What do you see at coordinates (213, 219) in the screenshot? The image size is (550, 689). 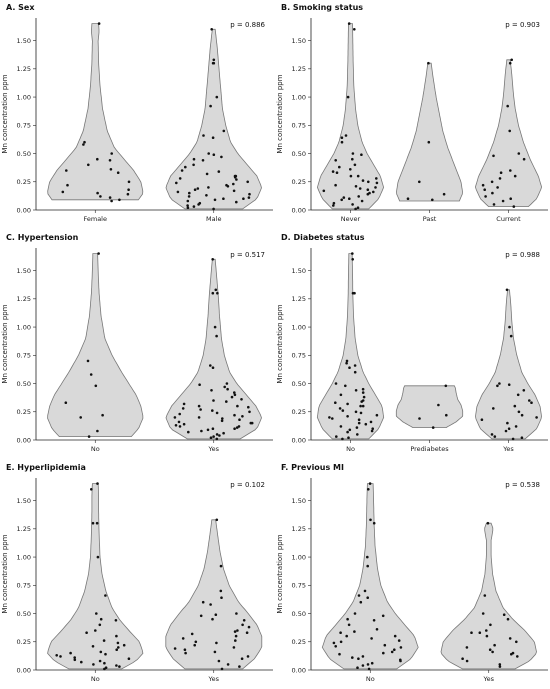 I see `x-tick-label: Male` at bounding box center [213, 219].